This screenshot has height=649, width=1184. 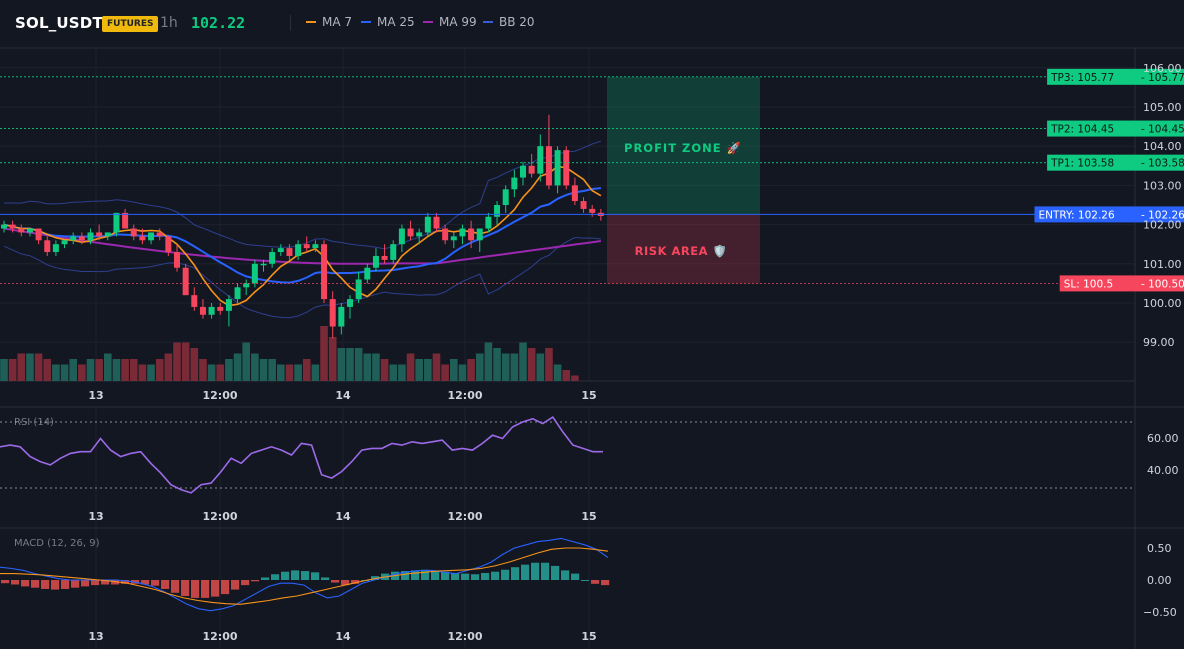 I want to click on profit-zone: PROFIT ZONE 🚀, so click(x=683, y=145).